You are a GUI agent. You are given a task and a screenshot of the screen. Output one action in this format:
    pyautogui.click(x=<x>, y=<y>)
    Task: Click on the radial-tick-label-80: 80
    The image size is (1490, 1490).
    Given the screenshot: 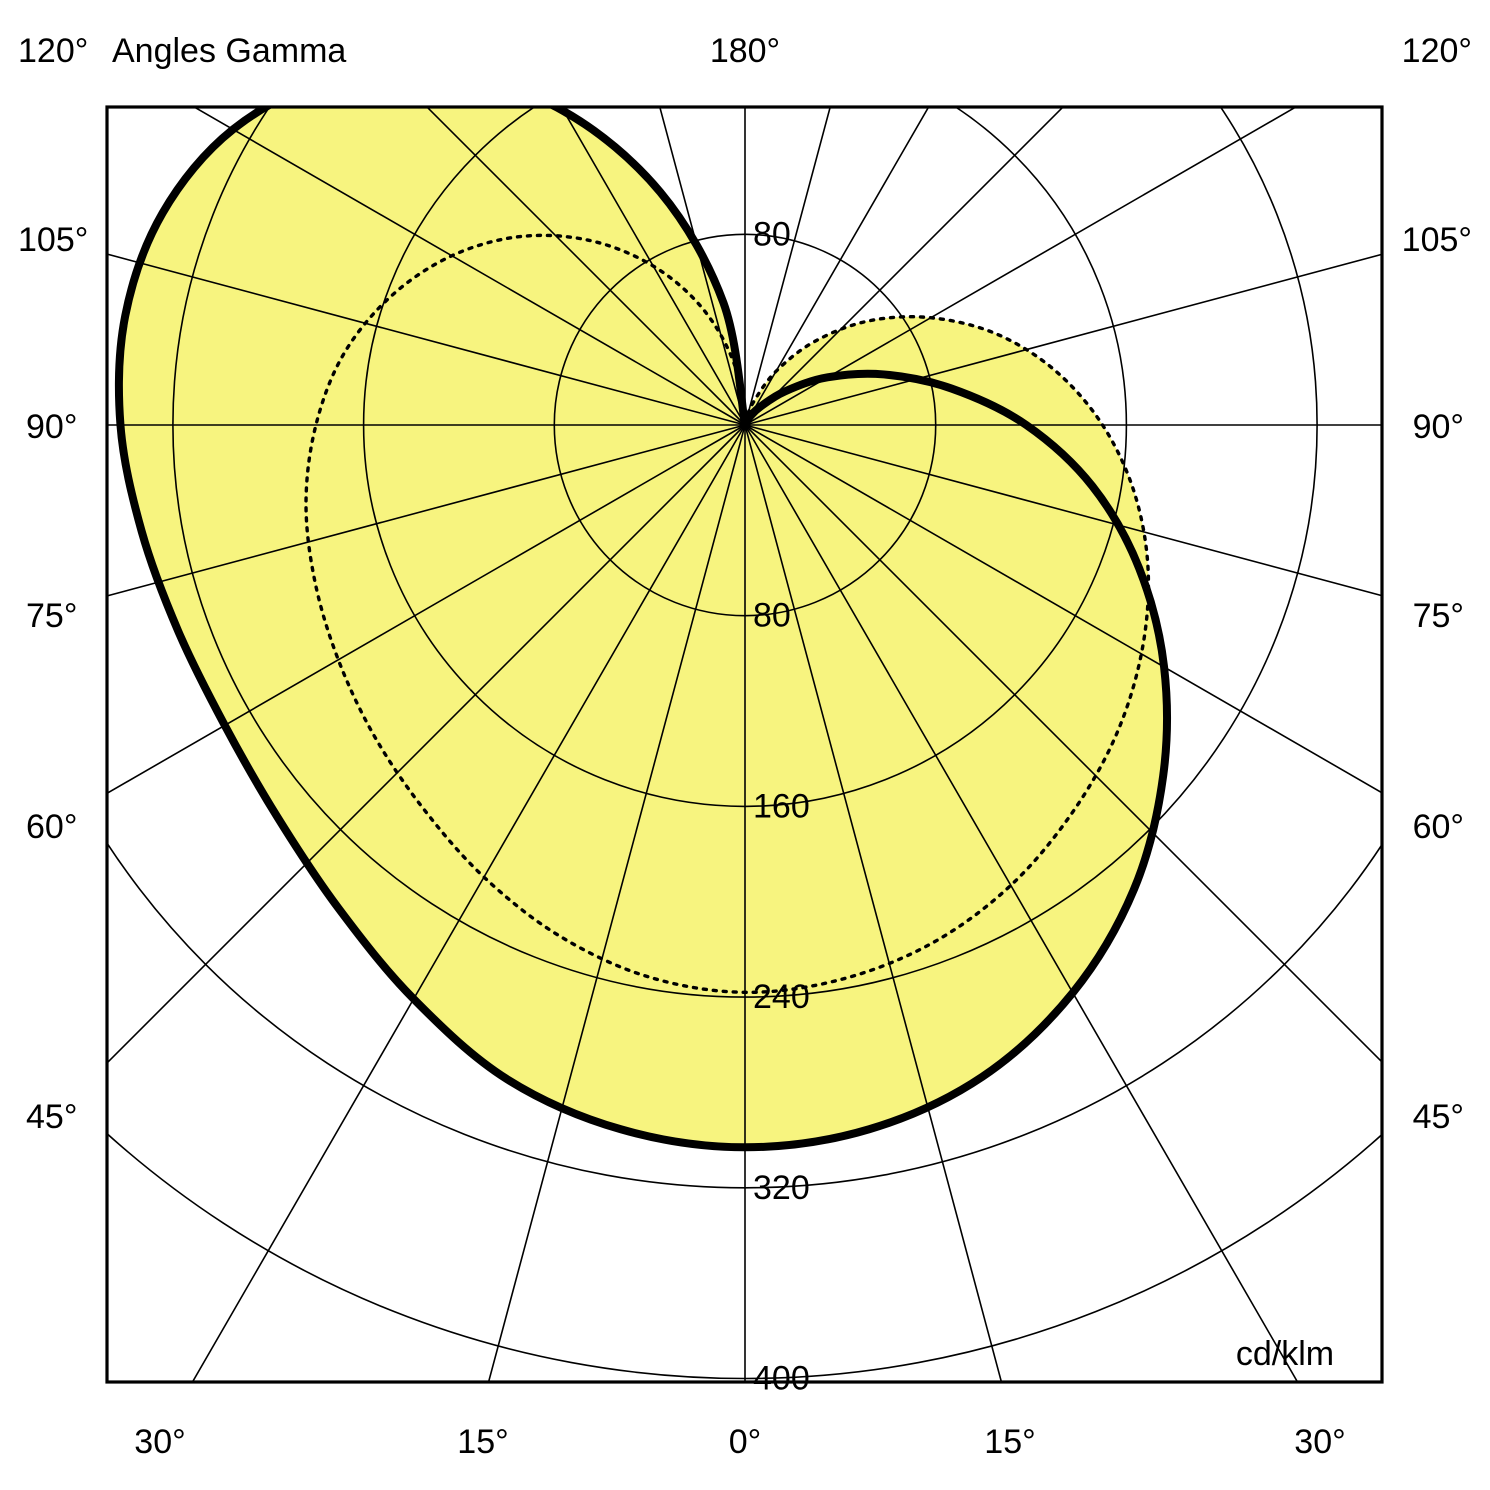 What is the action you would take?
    pyautogui.click(x=772, y=616)
    